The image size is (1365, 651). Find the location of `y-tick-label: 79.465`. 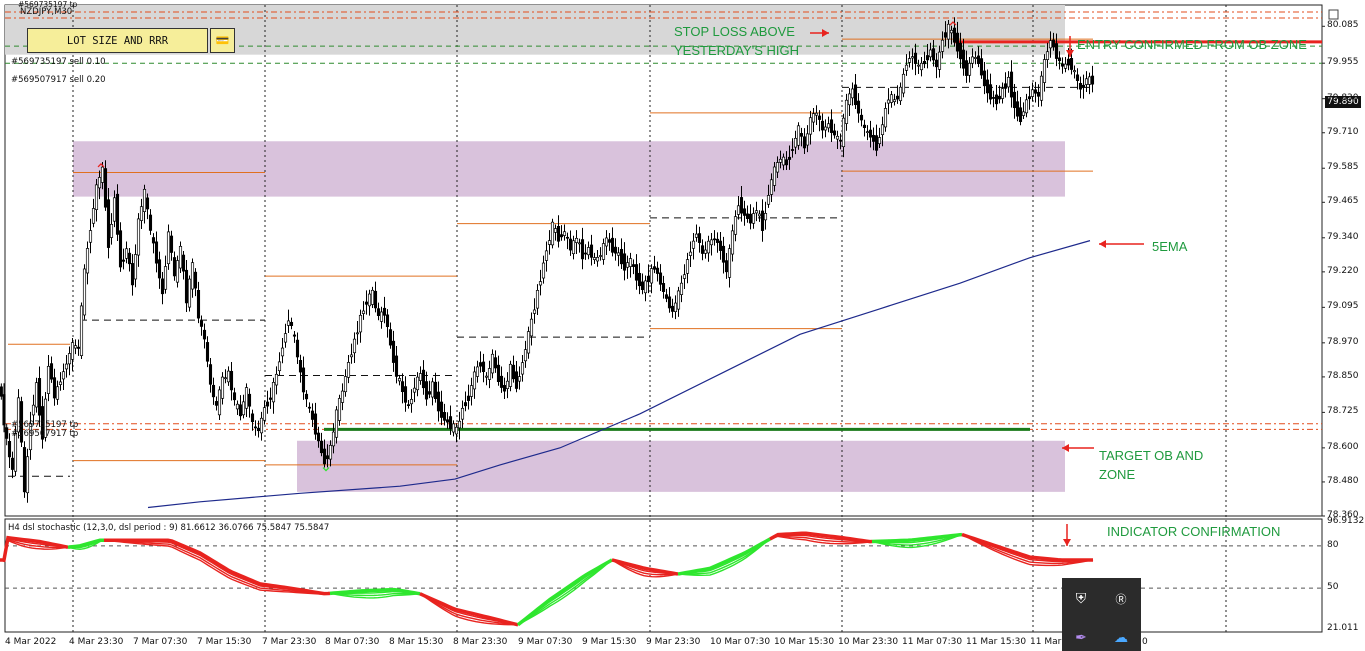

y-tick-label: 79.465 is located at coordinates (1343, 201).